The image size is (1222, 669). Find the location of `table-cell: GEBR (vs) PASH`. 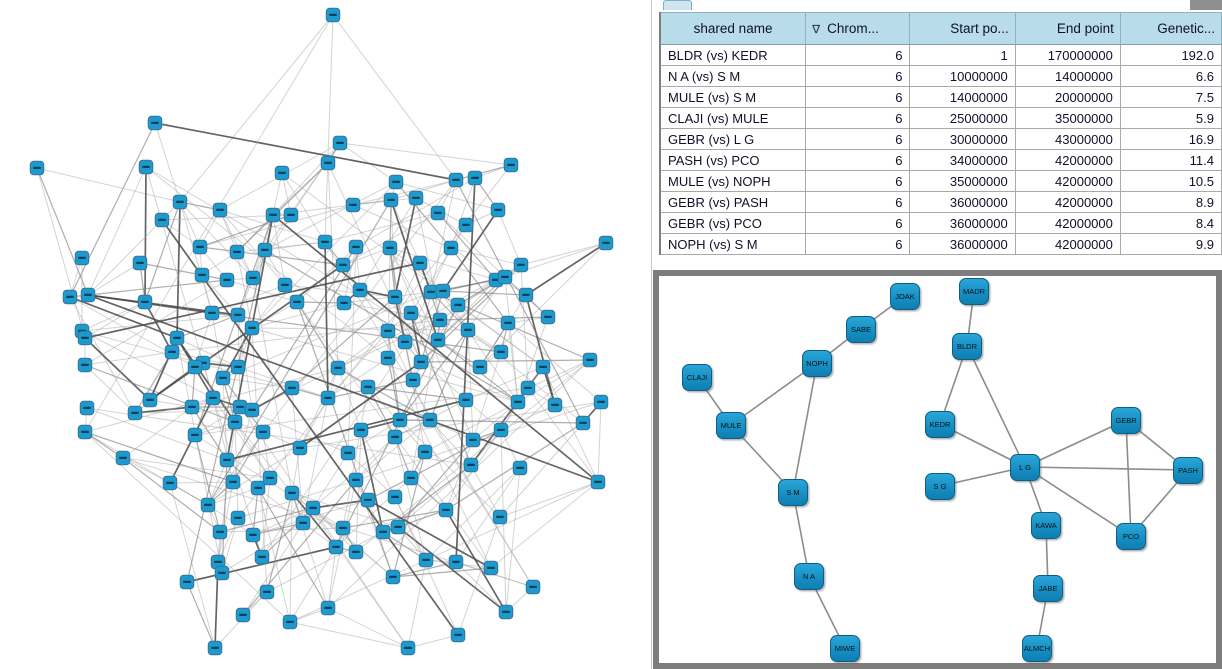

table-cell: GEBR (vs) PASH is located at coordinates (733, 202).